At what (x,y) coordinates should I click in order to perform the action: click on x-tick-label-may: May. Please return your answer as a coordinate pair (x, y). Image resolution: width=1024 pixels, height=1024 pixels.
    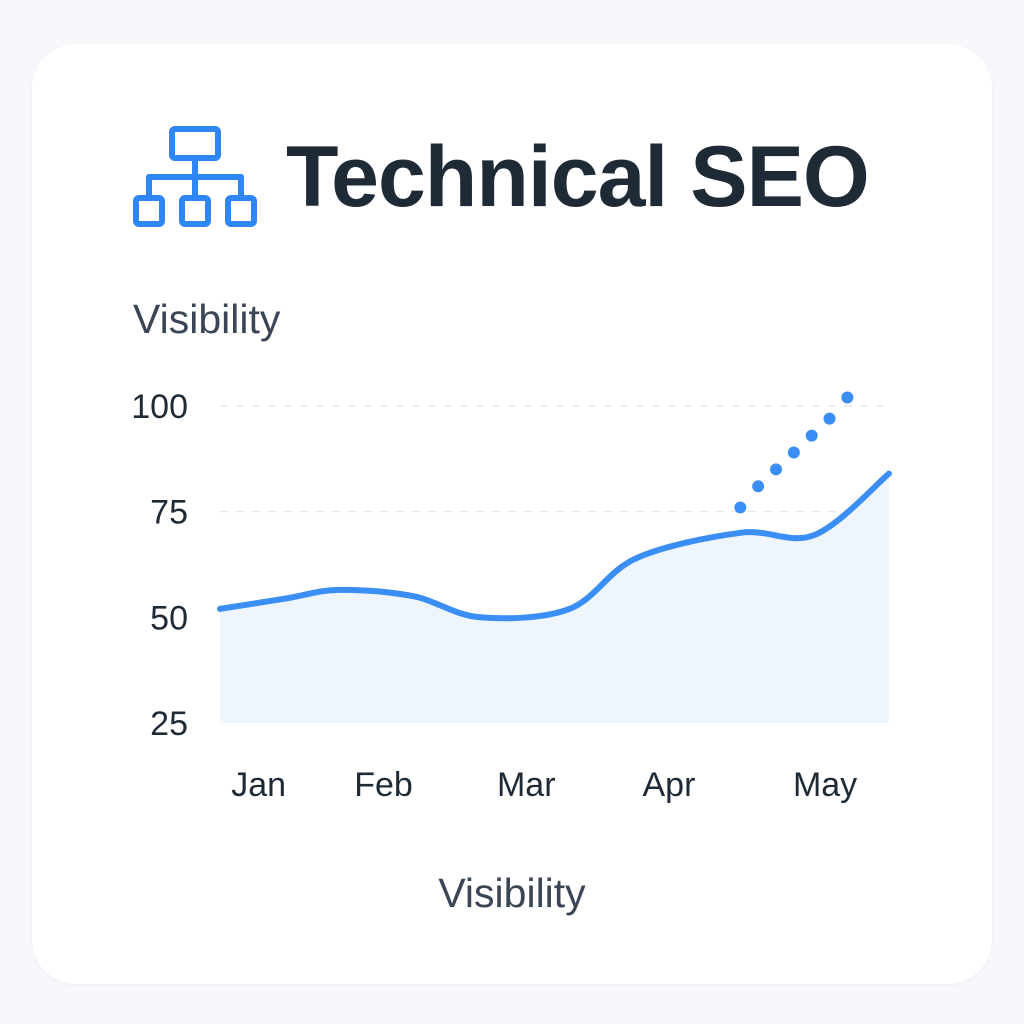
    Looking at the image, I should click on (825, 785).